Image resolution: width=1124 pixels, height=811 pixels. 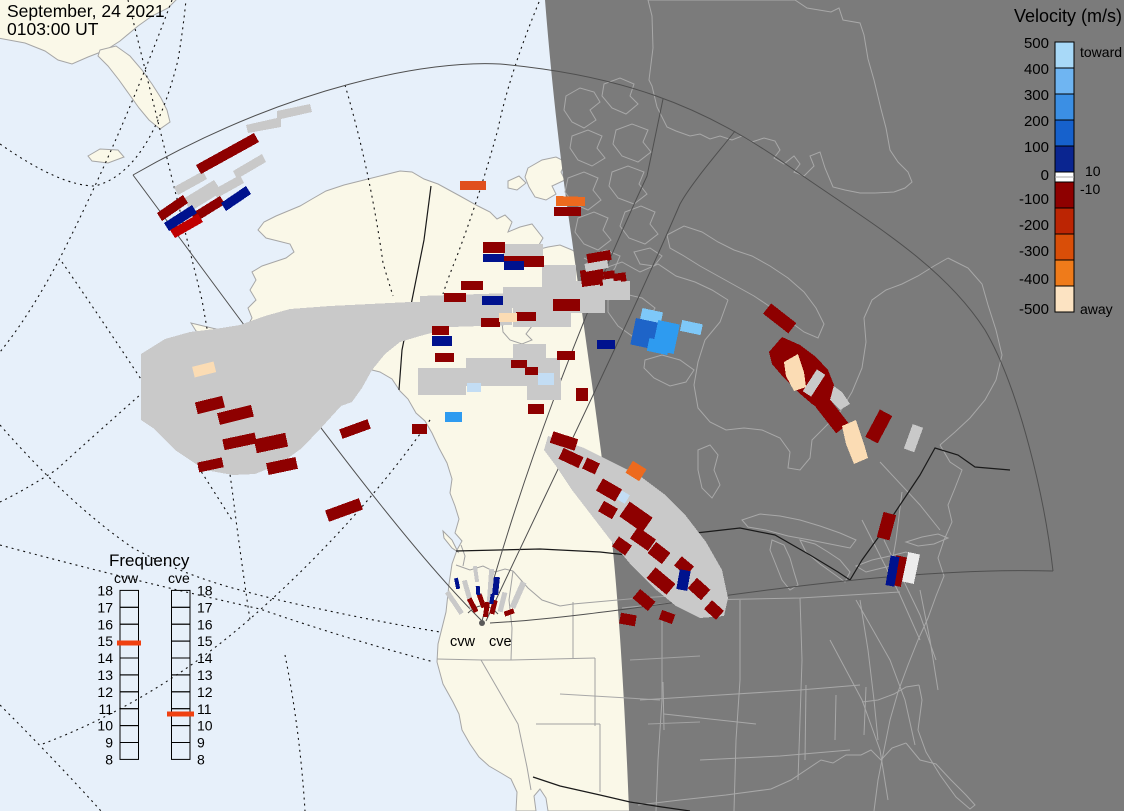 I want to click on svg-text: 0, so click(x=1045, y=175).